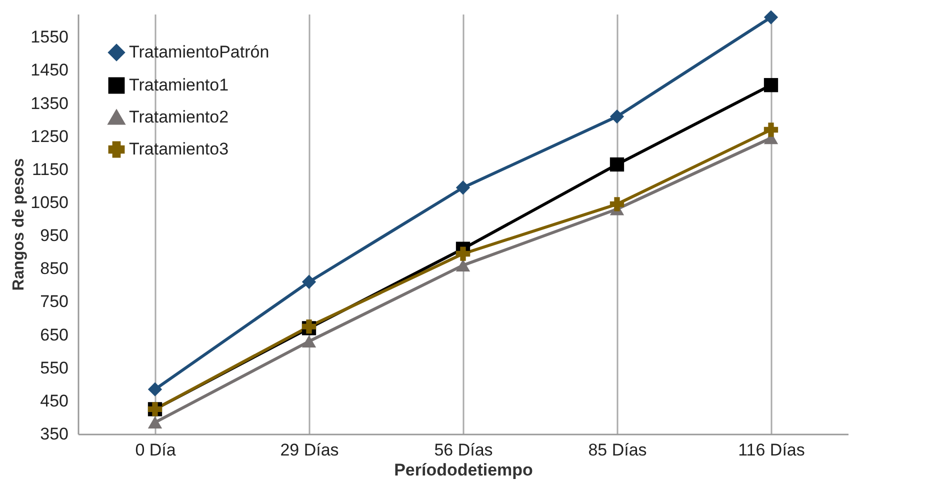 The image size is (933, 491). Describe the element at coordinates (155, 450) in the screenshot. I see `x-tick-label: 0 Día` at that location.